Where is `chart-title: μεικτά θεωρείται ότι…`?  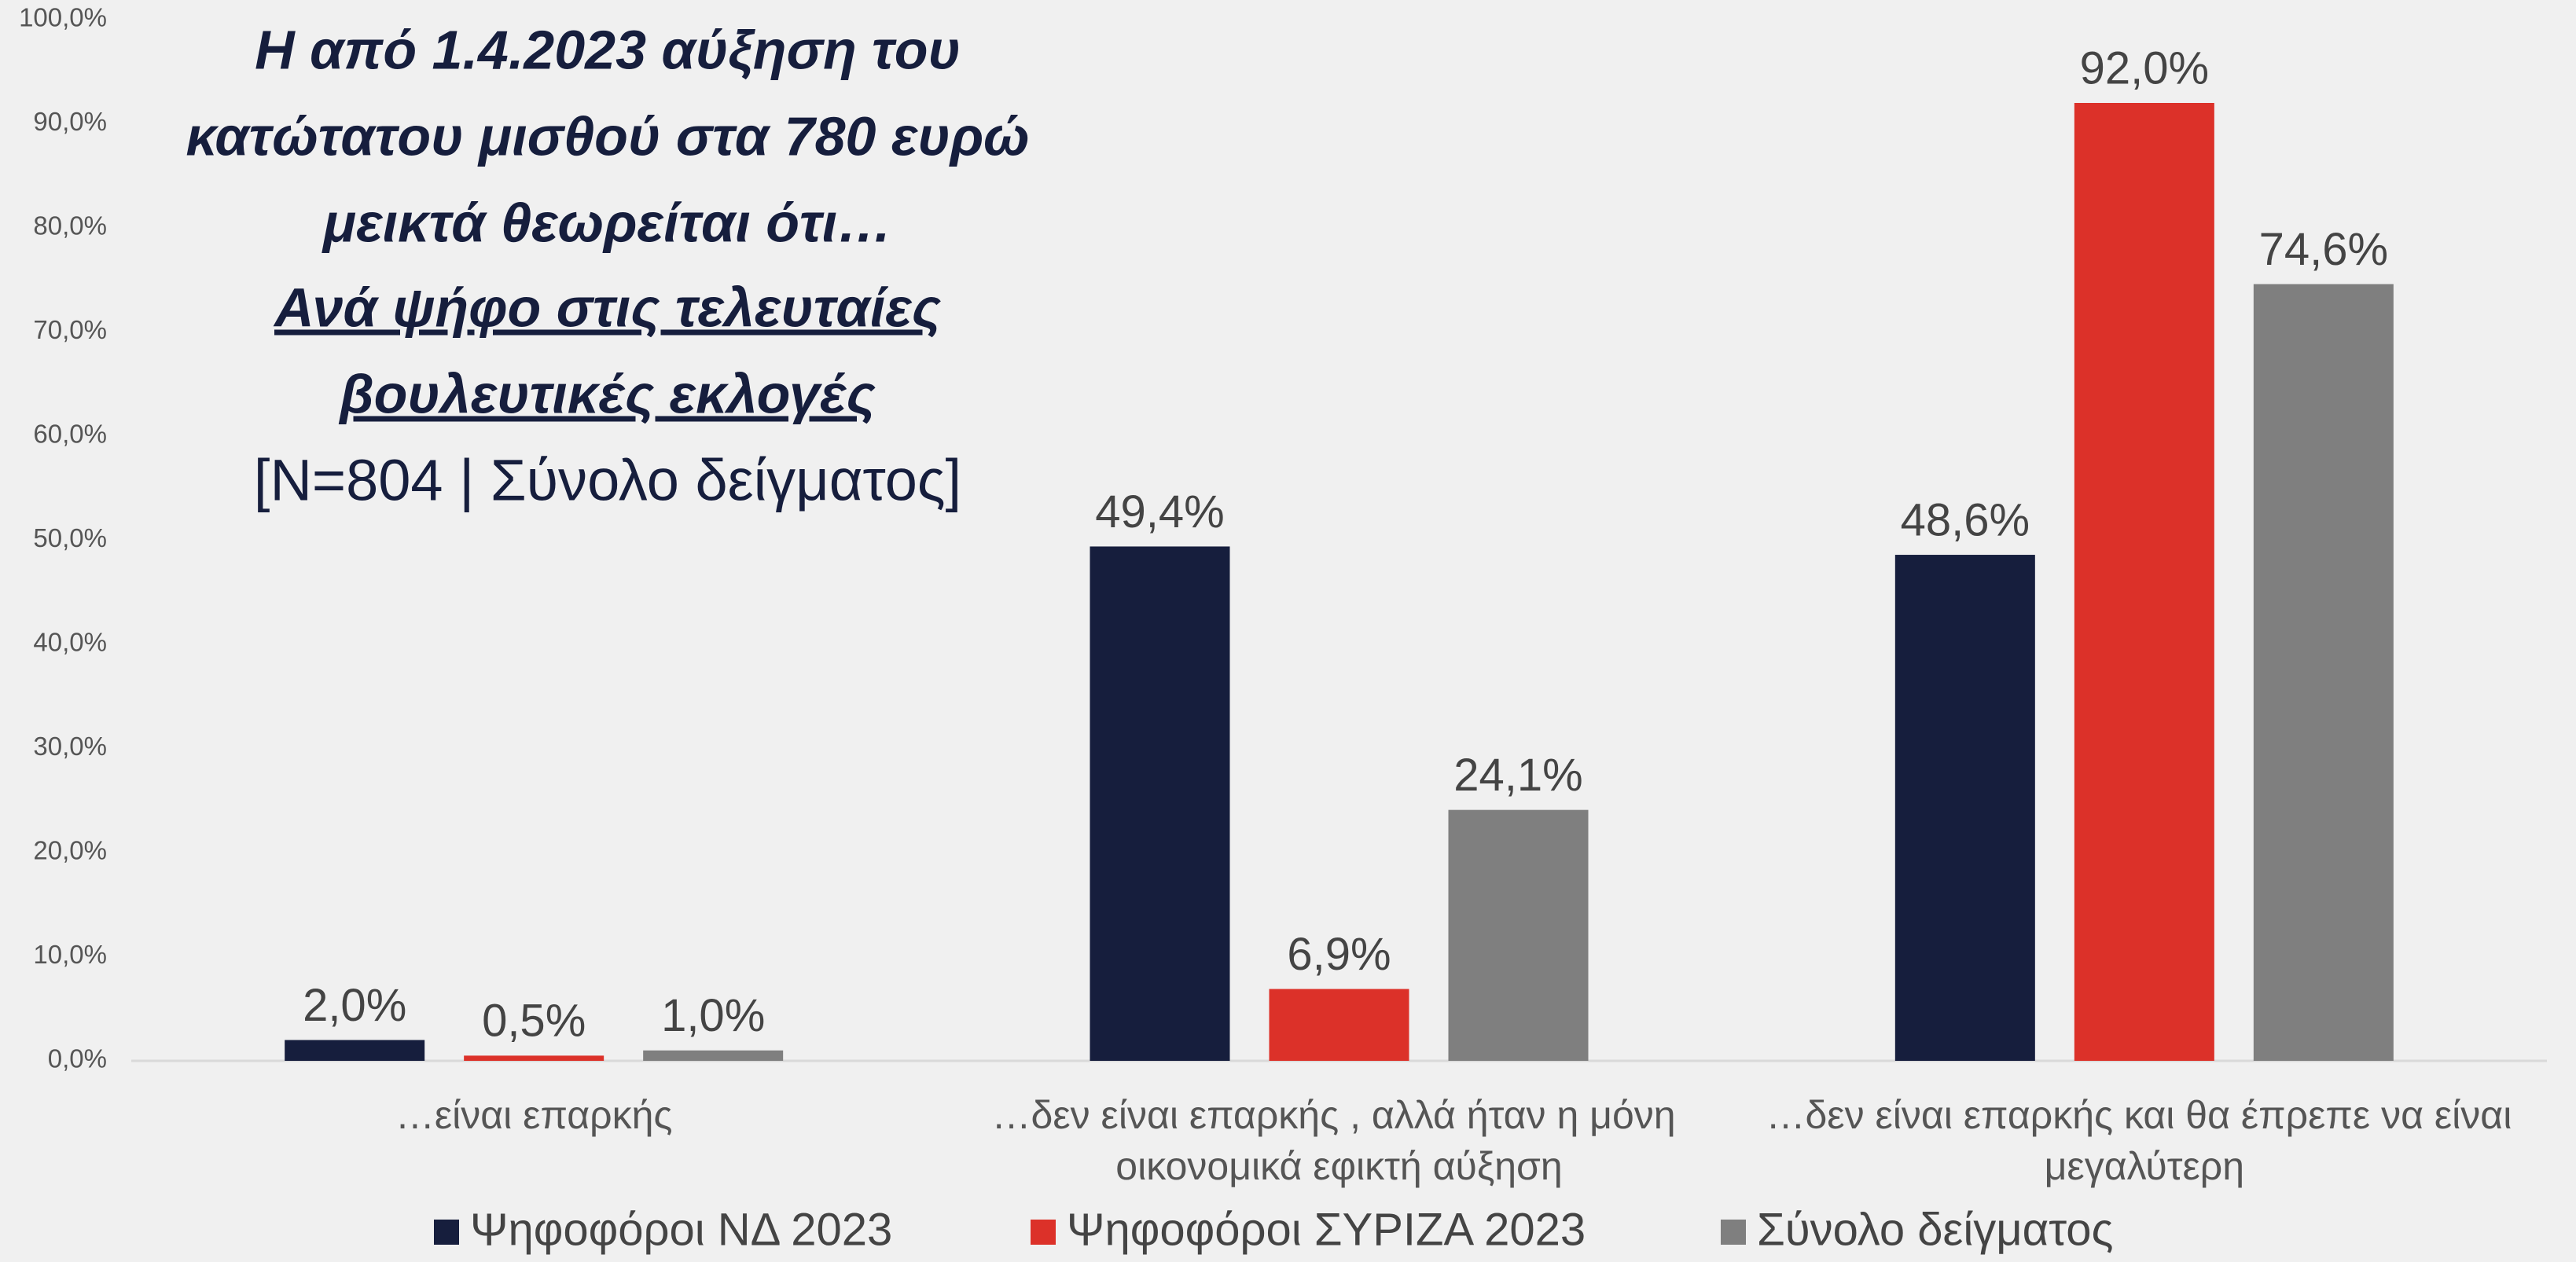
chart-title: μεικτά θεωρείται ότι… is located at coordinates (607, 222).